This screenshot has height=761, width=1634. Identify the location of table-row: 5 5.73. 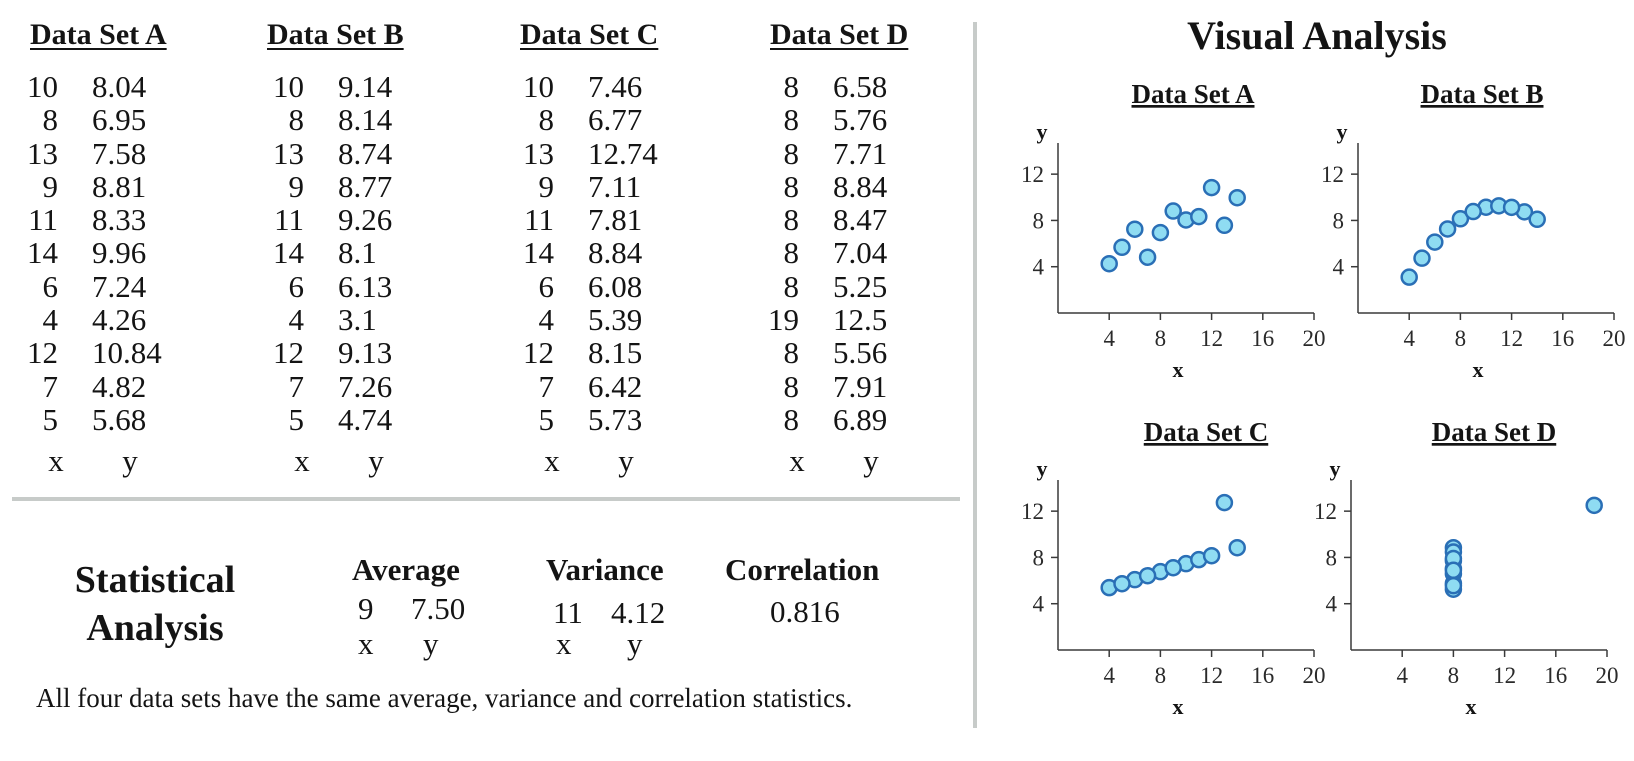
(616, 419).